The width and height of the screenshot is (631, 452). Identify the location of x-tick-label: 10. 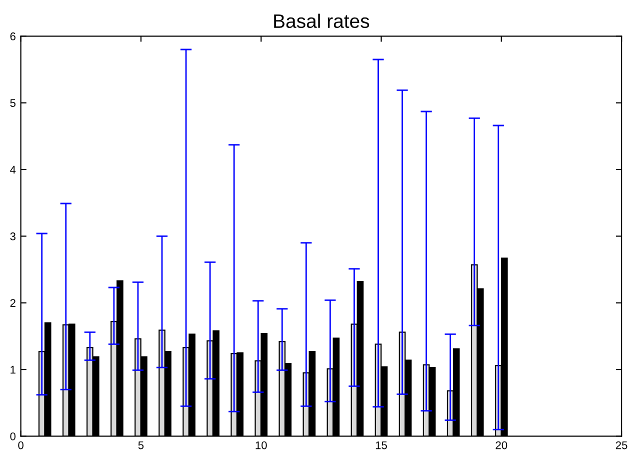
(261, 445).